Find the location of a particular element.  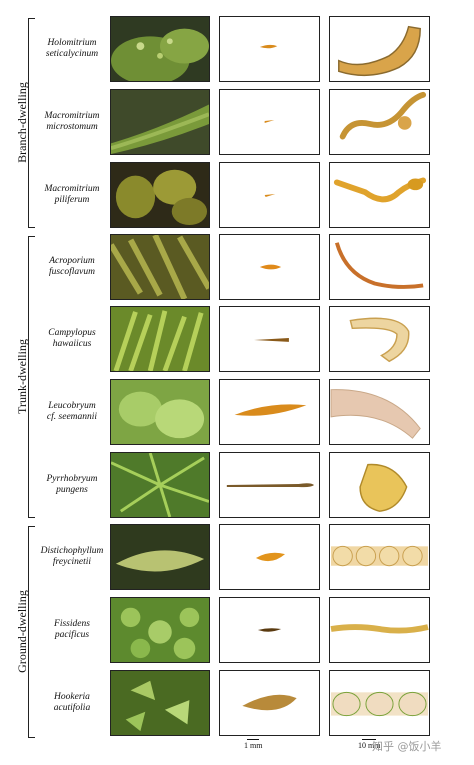

species-name: Distichophyllum freycinetii is located at coordinates (72, 557).